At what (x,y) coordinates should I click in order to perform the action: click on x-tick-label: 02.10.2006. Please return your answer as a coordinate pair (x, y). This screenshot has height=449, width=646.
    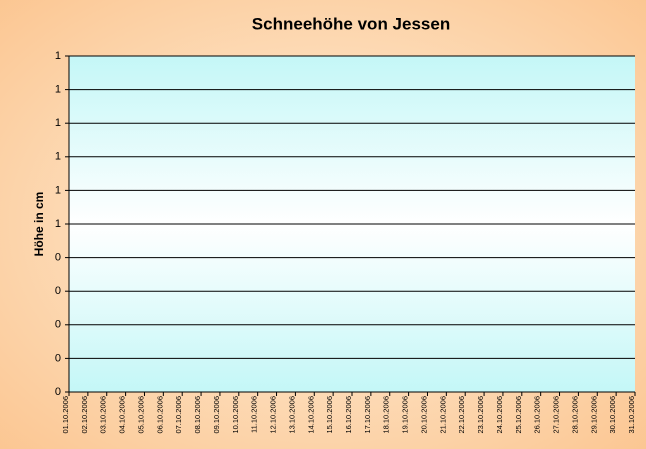
    Looking at the image, I should click on (84, 415).